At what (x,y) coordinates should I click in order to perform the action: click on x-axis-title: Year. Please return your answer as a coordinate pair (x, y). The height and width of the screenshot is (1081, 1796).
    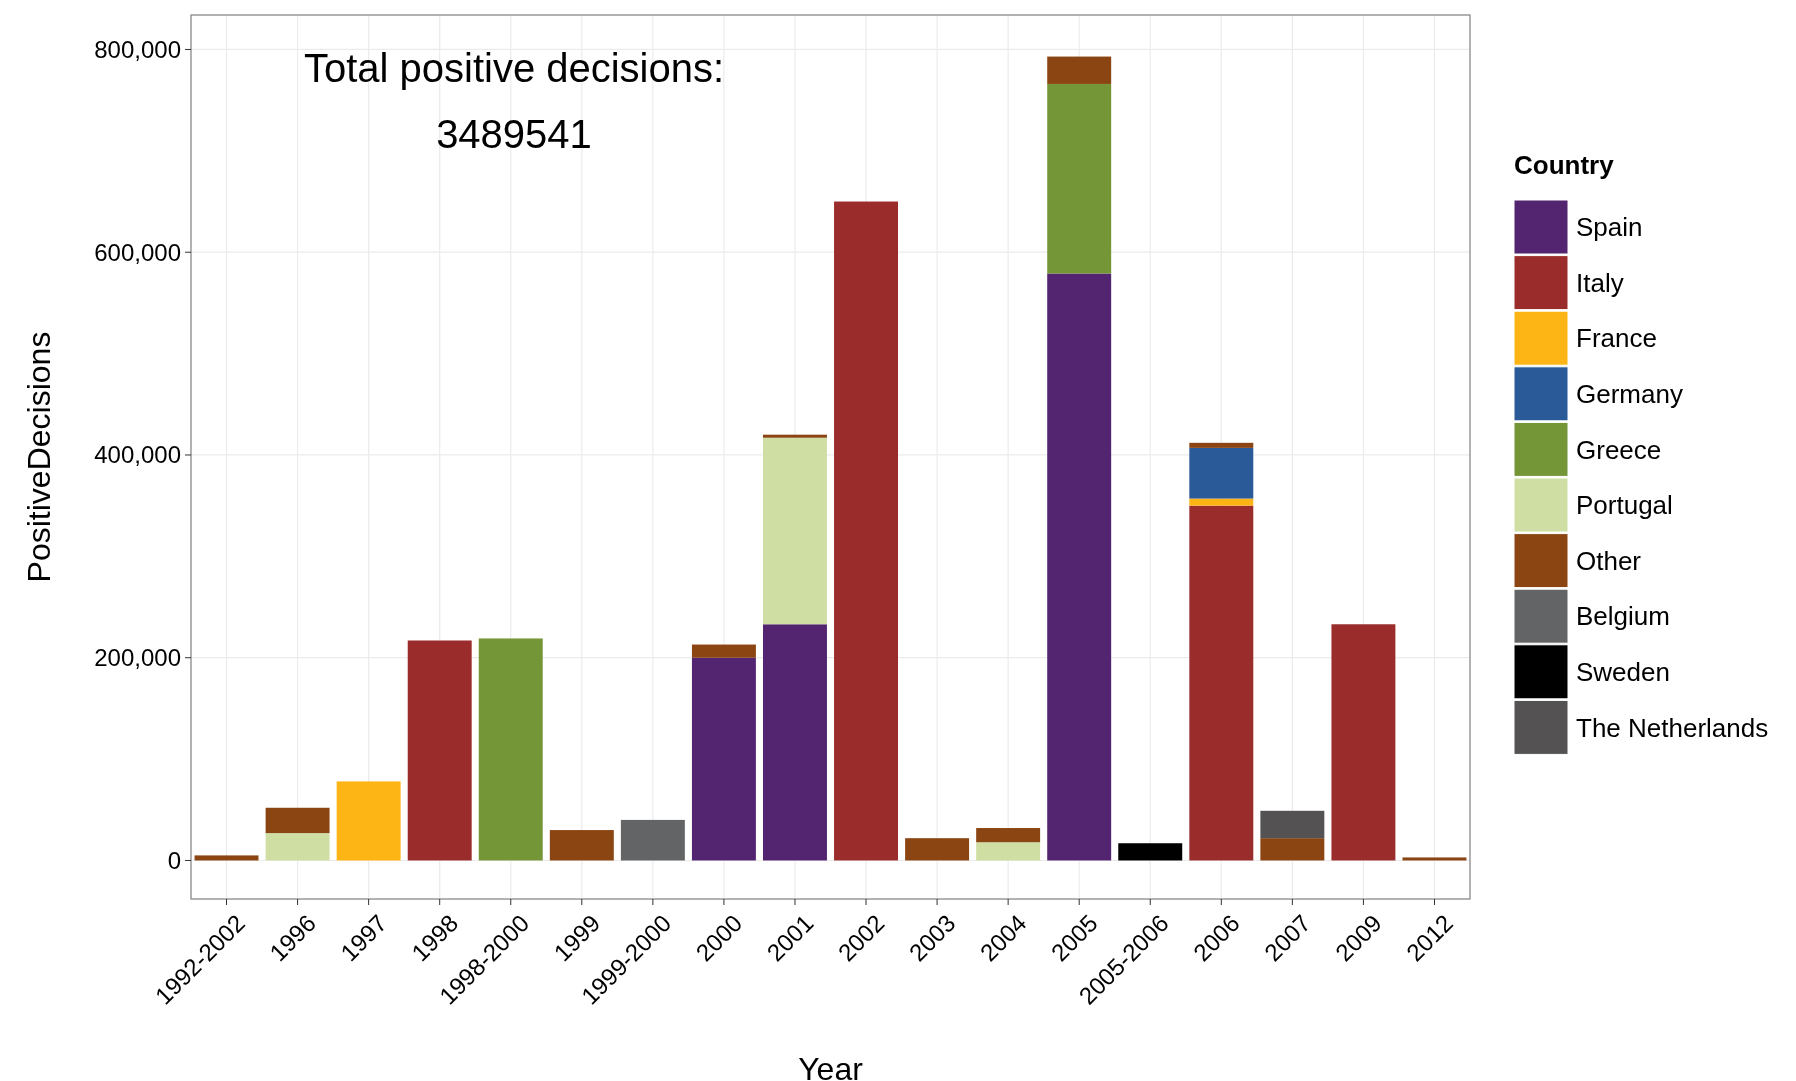
    Looking at the image, I should click on (831, 1066).